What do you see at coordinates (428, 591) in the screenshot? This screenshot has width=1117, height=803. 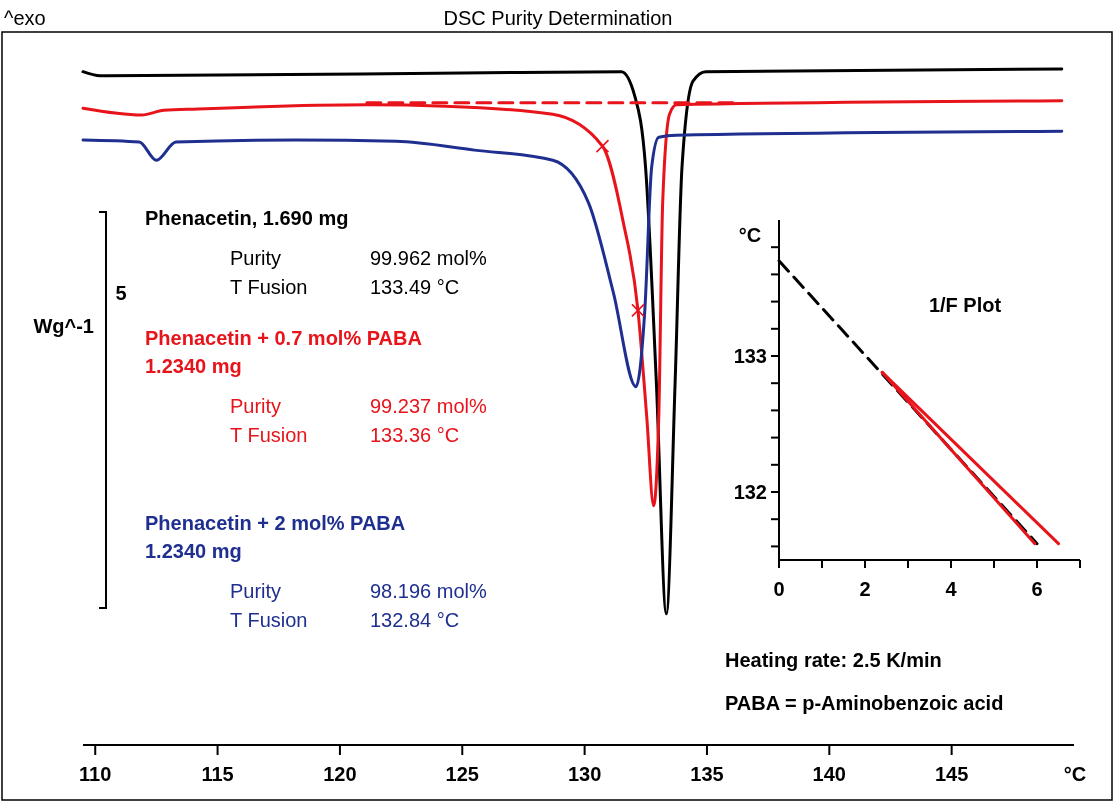 I see `annotation: 98.196 mol%` at bounding box center [428, 591].